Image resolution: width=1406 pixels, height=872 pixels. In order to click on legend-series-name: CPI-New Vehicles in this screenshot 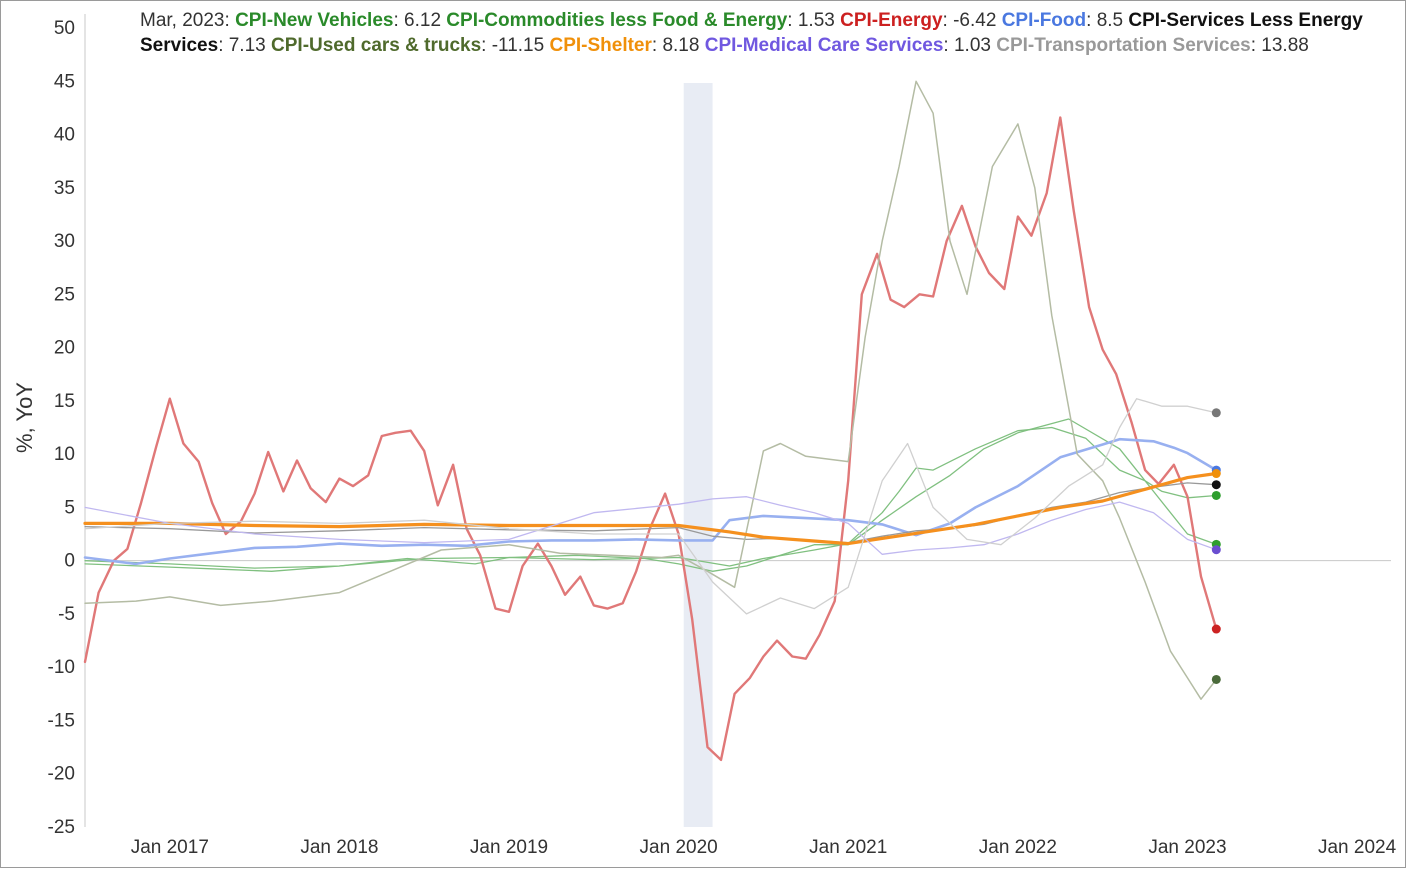, I will do `click(314, 20)`.